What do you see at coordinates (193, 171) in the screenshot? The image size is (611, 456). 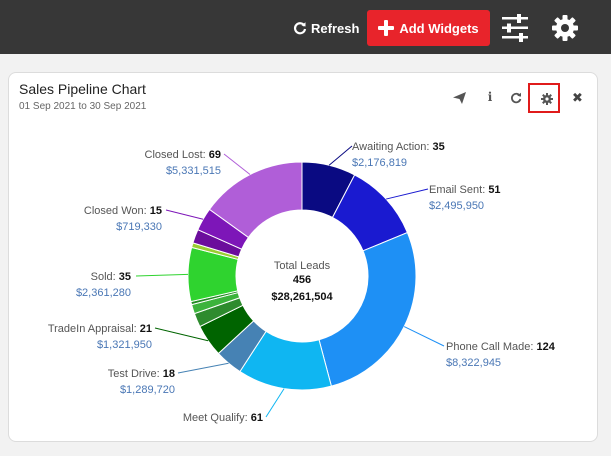 I see `amount-closed-lost: $5,331,515` at bounding box center [193, 171].